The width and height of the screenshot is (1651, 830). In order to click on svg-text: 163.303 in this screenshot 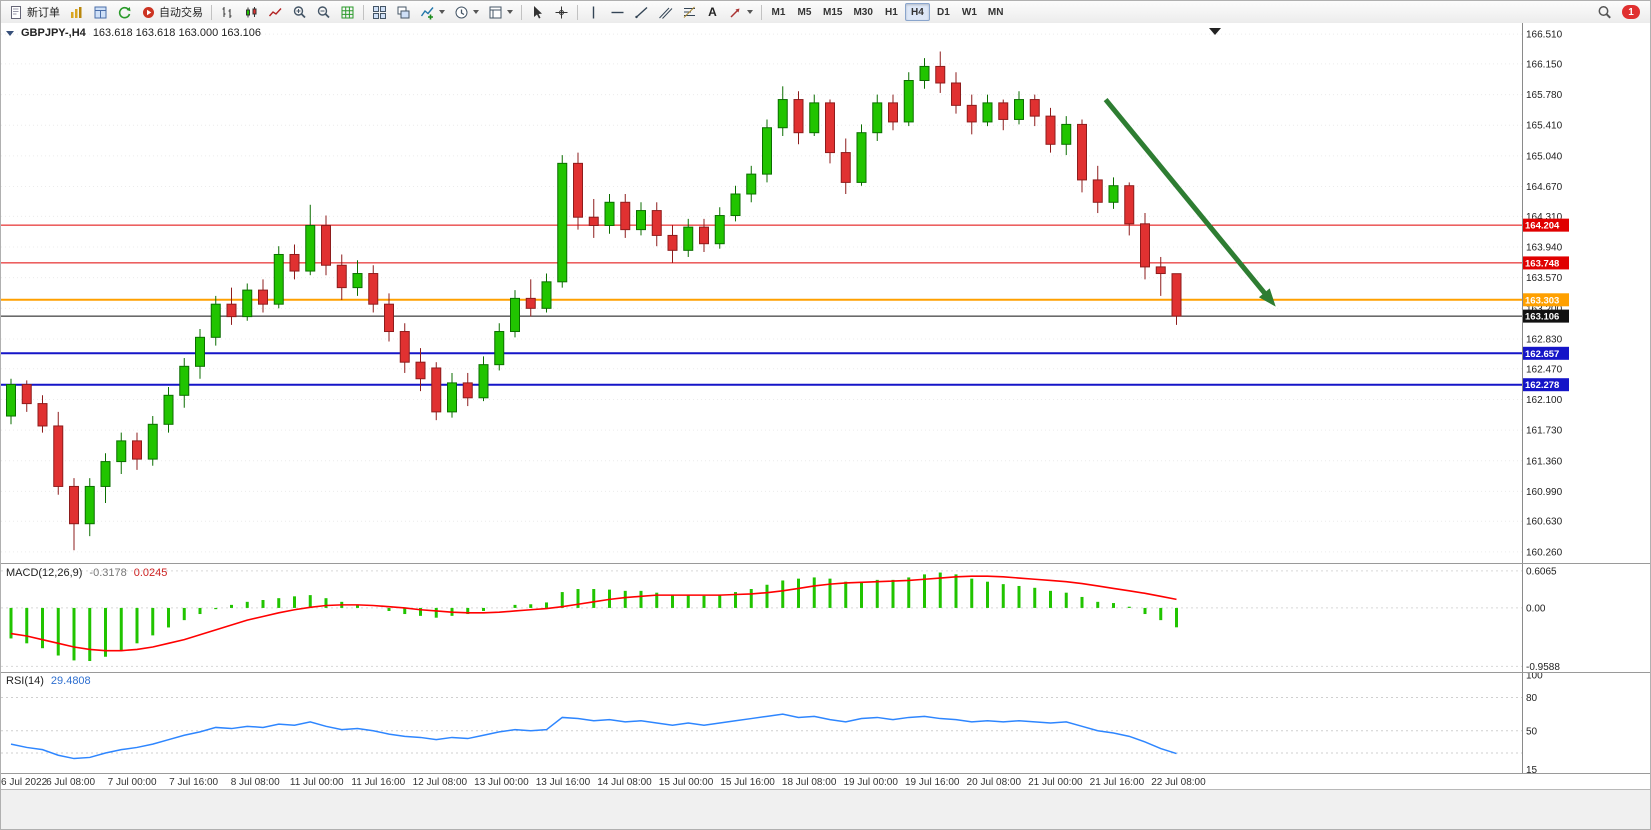, I will do `click(1542, 300)`.